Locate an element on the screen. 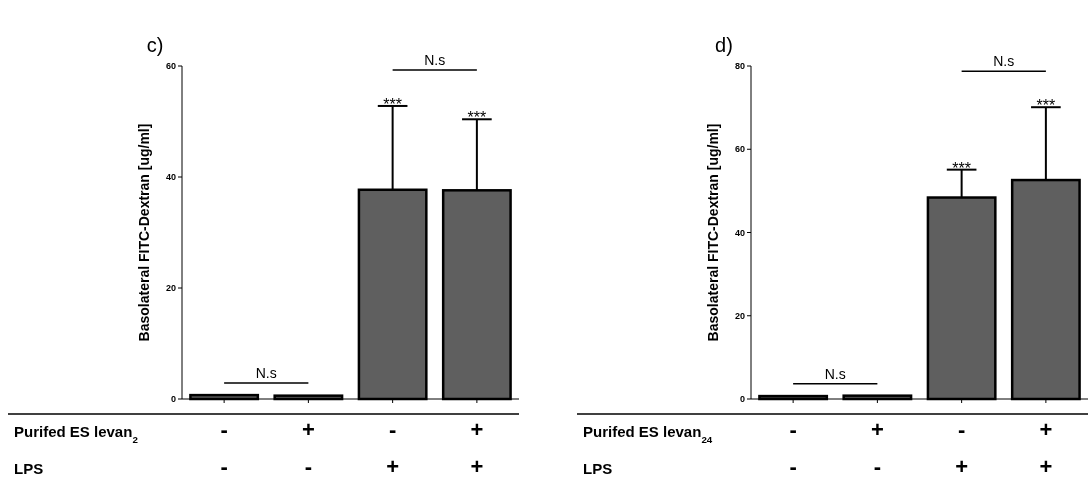 The width and height of the screenshot is (1088, 488). chart-title: c) is located at coordinates (155, 45).